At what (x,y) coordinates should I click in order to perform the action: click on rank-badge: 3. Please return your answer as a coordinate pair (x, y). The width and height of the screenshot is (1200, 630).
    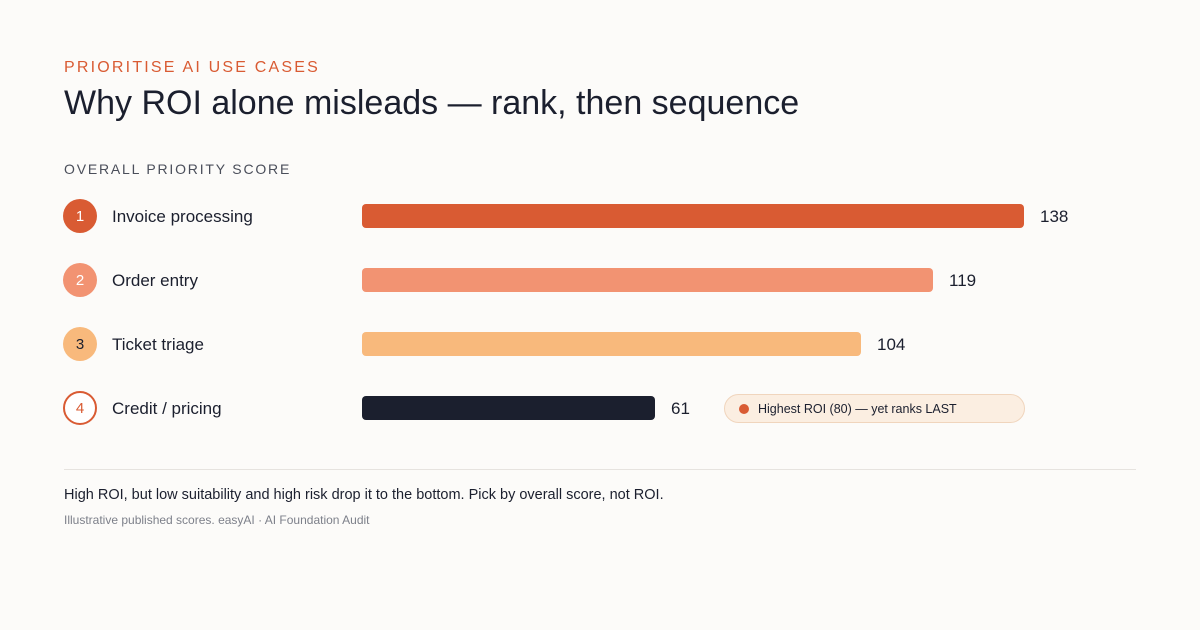
    Looking at the image, I should click on (80, 344).